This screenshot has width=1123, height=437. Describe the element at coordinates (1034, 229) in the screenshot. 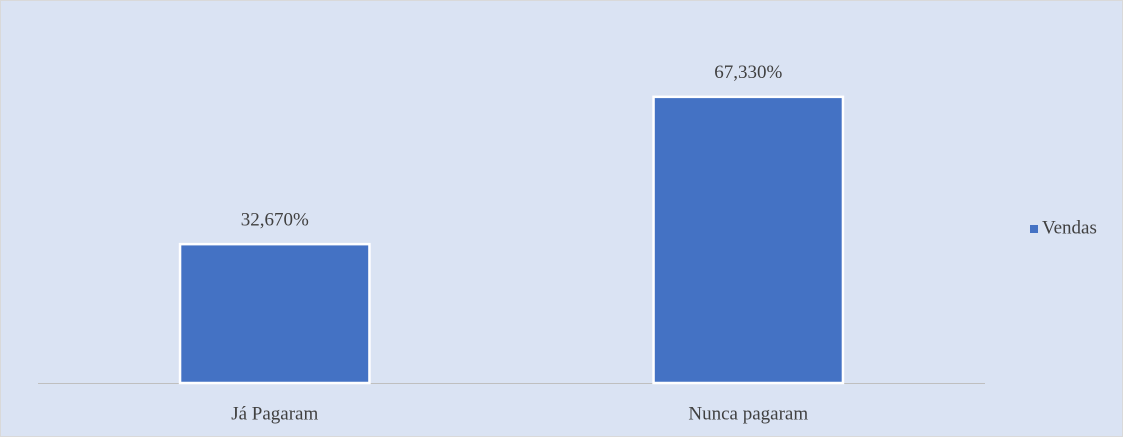

I see `legend-swatch` at that location.